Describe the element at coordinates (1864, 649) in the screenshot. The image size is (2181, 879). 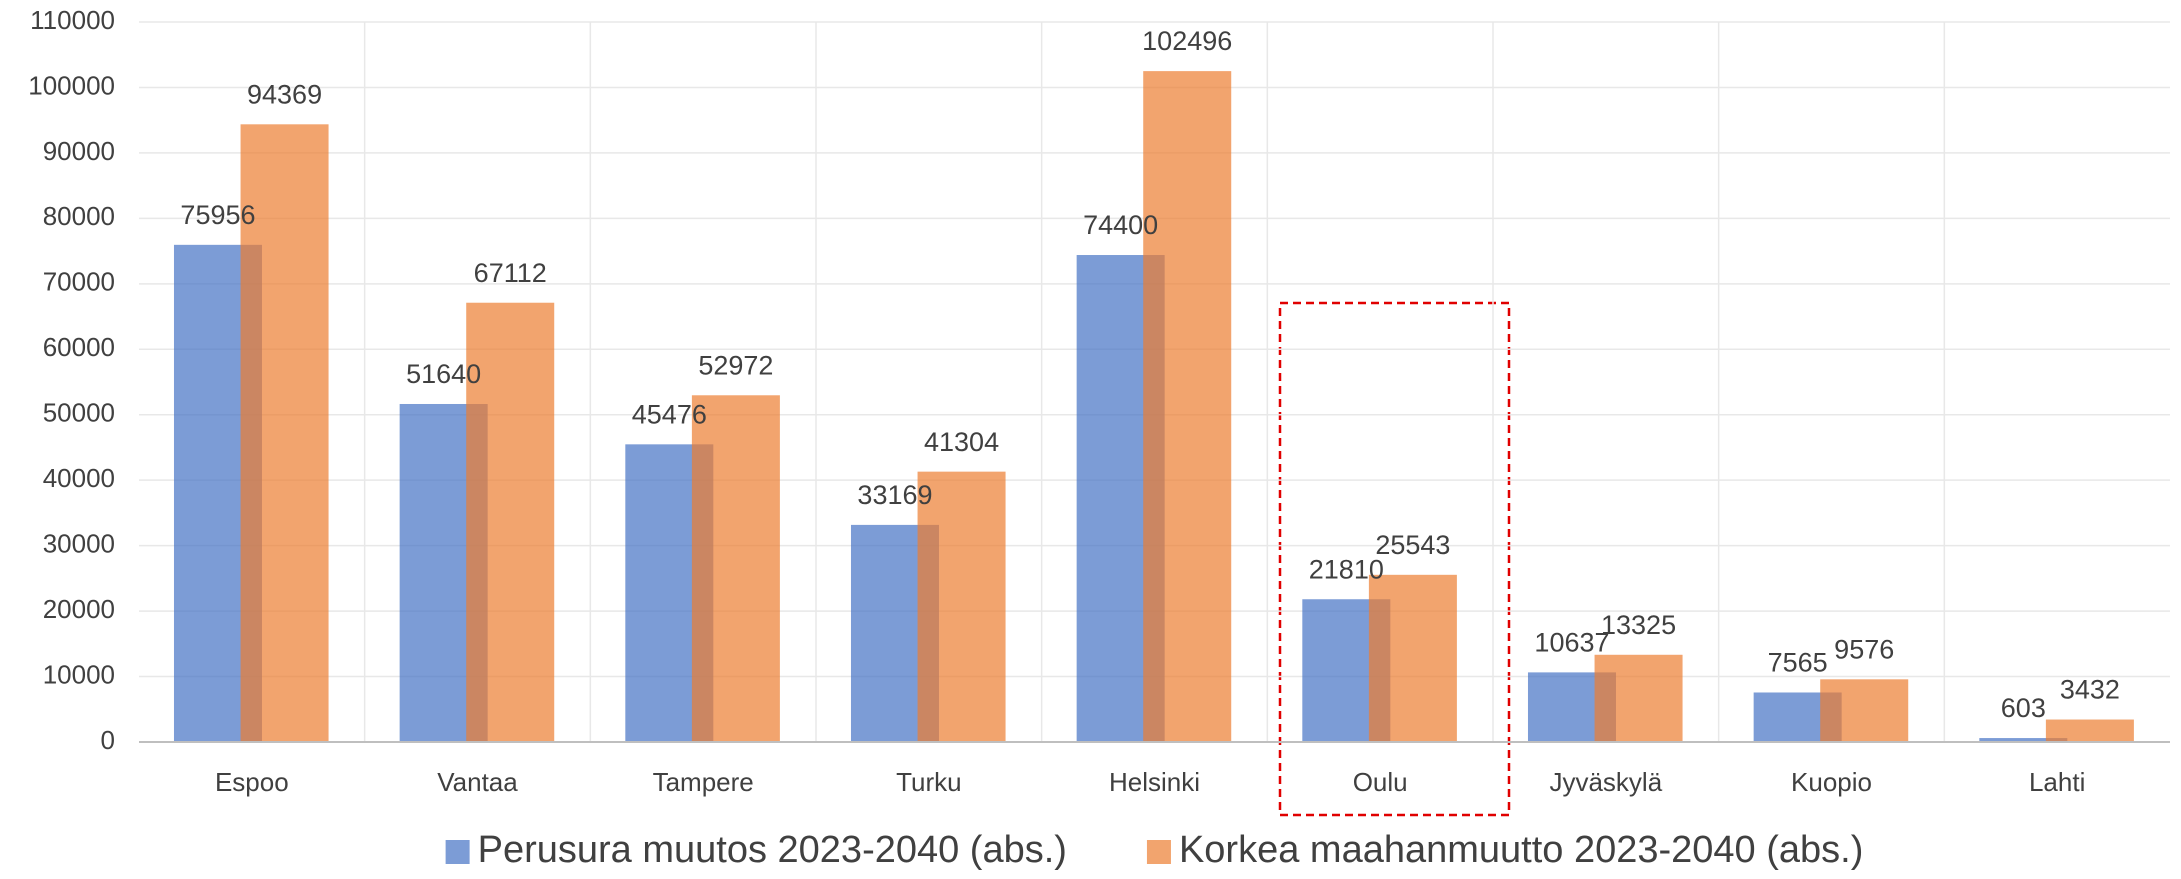
I see `data-label: 9576` at that location.